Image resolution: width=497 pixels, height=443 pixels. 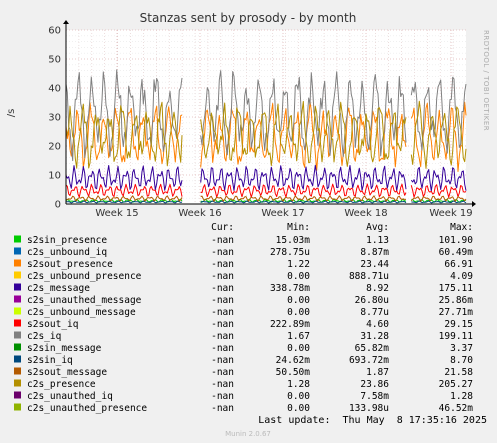 What do you see at coordinates (293, 240) in the screenshot?
I see `legend-min-value: 15.03m` at bounding box center [293, 240].